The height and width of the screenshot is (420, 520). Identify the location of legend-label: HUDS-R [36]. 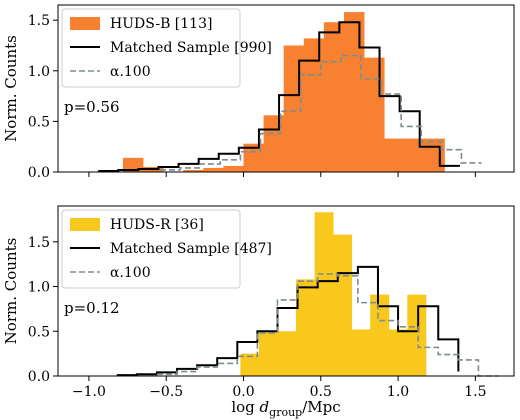
(157, 225).